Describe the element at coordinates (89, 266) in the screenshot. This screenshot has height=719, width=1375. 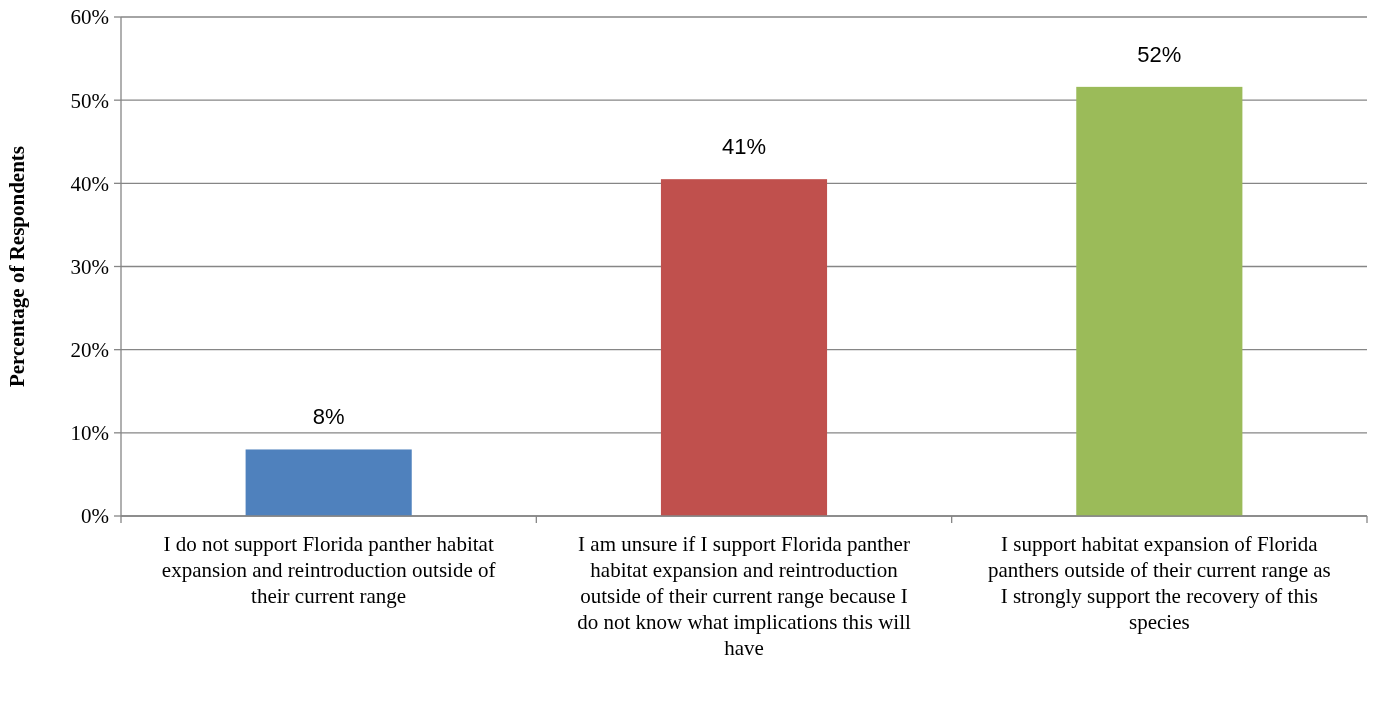
I see `y-tick-label: 30%` at that location.